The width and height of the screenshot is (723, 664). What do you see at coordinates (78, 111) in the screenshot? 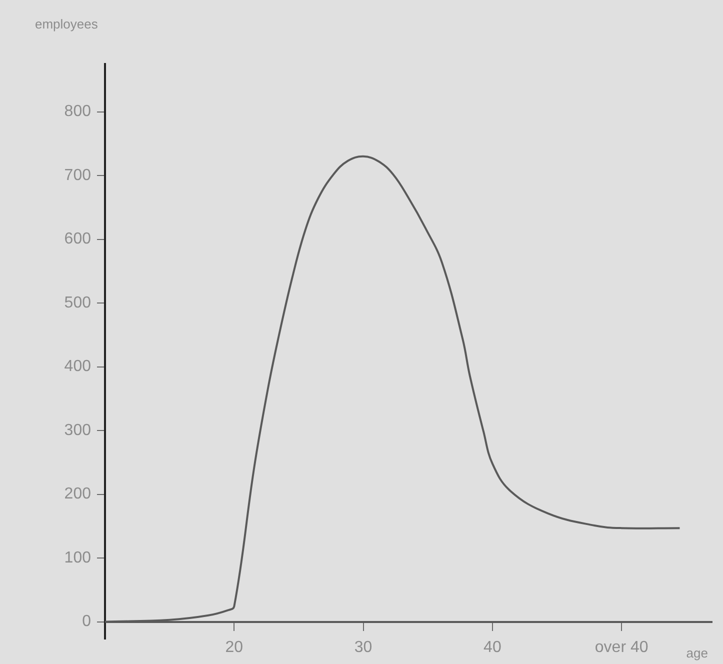
I see `y-tick-label: 800` at bounding box center [78, 111].